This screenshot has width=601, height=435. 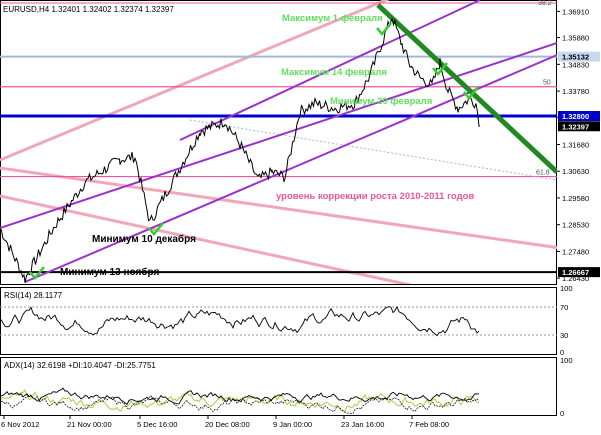 I want to click on rsi-series-line, so click(x=240, y=321).